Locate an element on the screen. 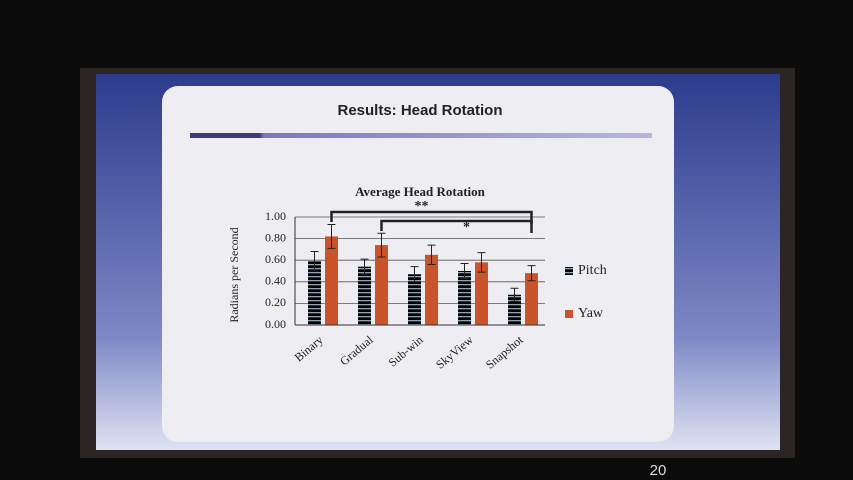  title-stripe is located at coordinates (421, 135).